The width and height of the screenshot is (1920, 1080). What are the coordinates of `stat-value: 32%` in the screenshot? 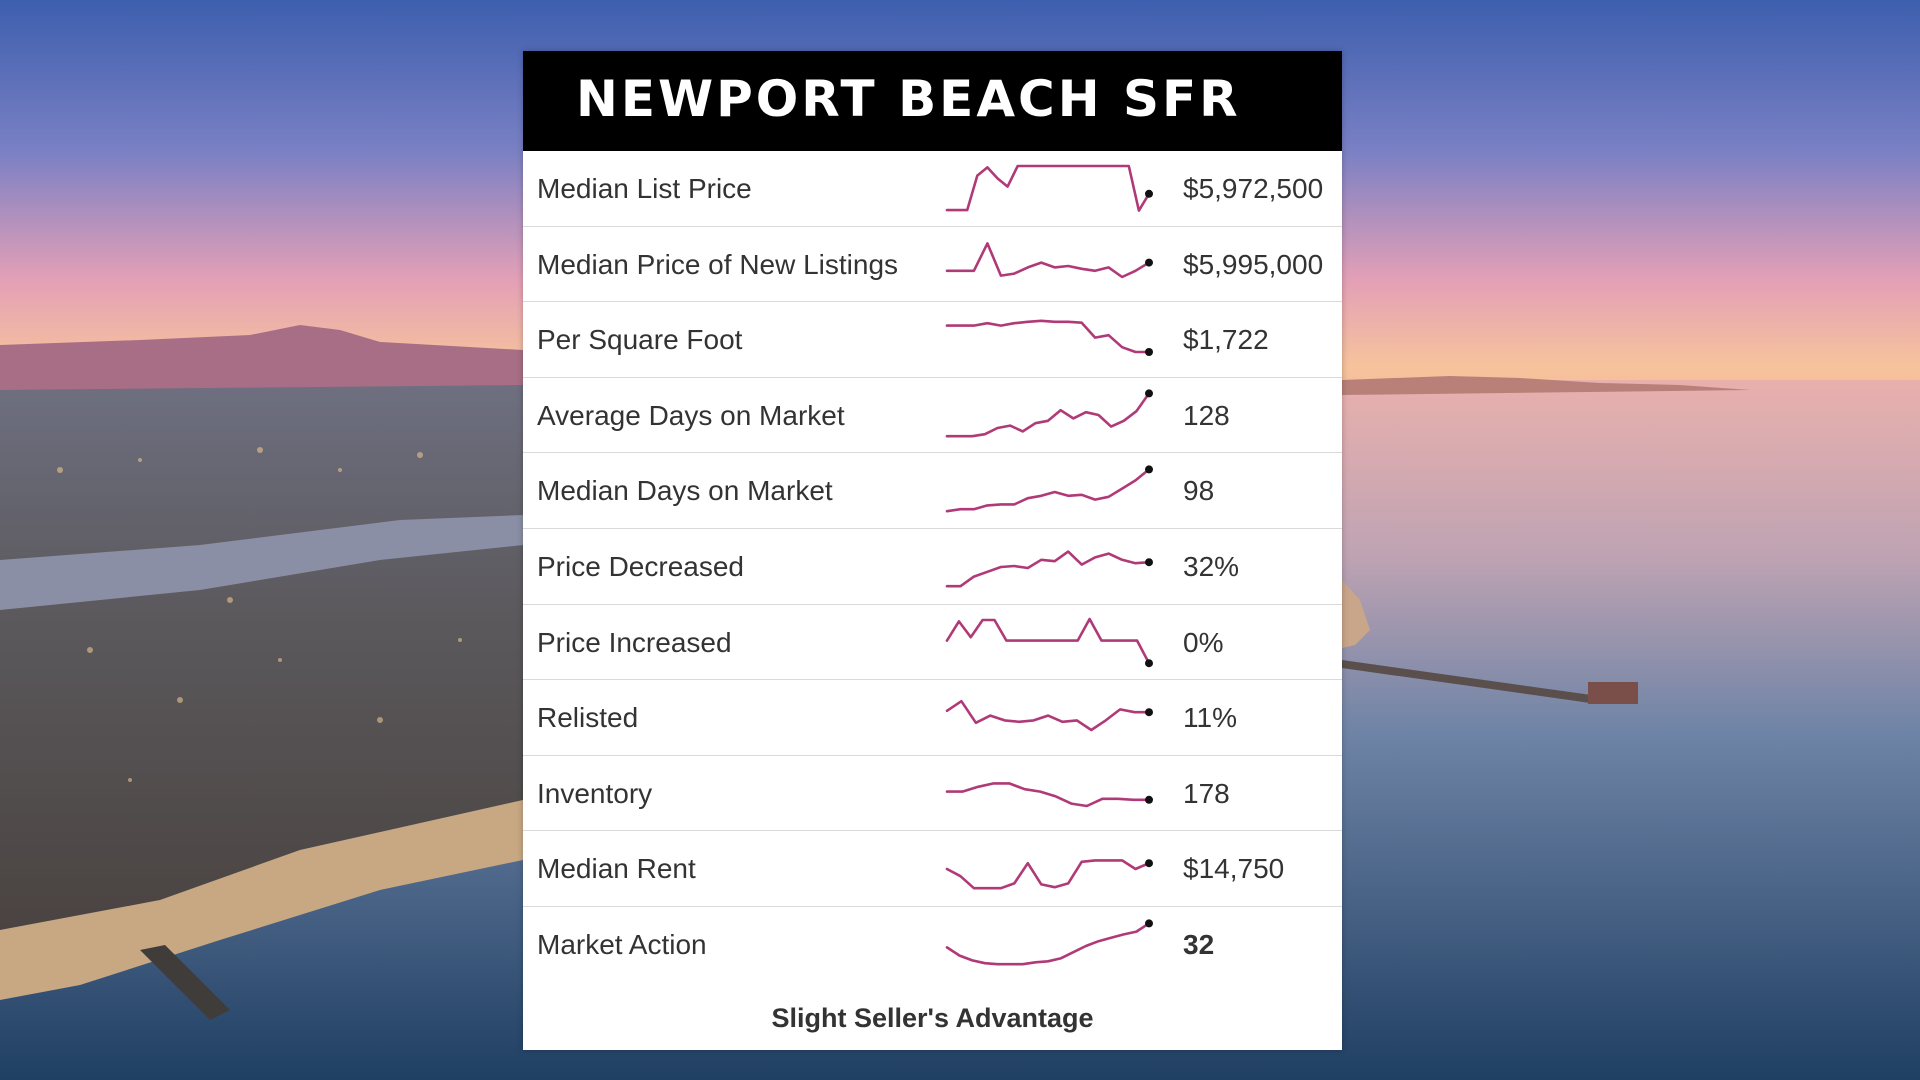 It's located at (1211, 566).